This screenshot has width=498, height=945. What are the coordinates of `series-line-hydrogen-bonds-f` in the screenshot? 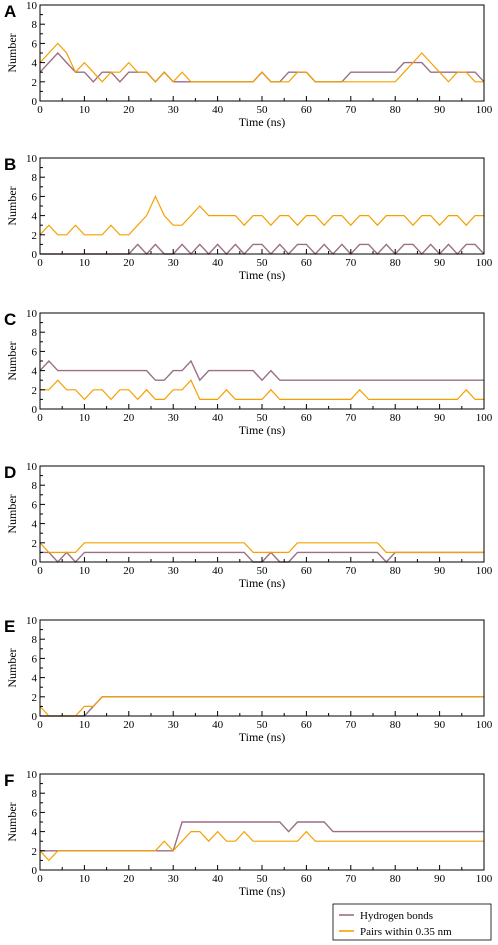 It's located at (262, 836).